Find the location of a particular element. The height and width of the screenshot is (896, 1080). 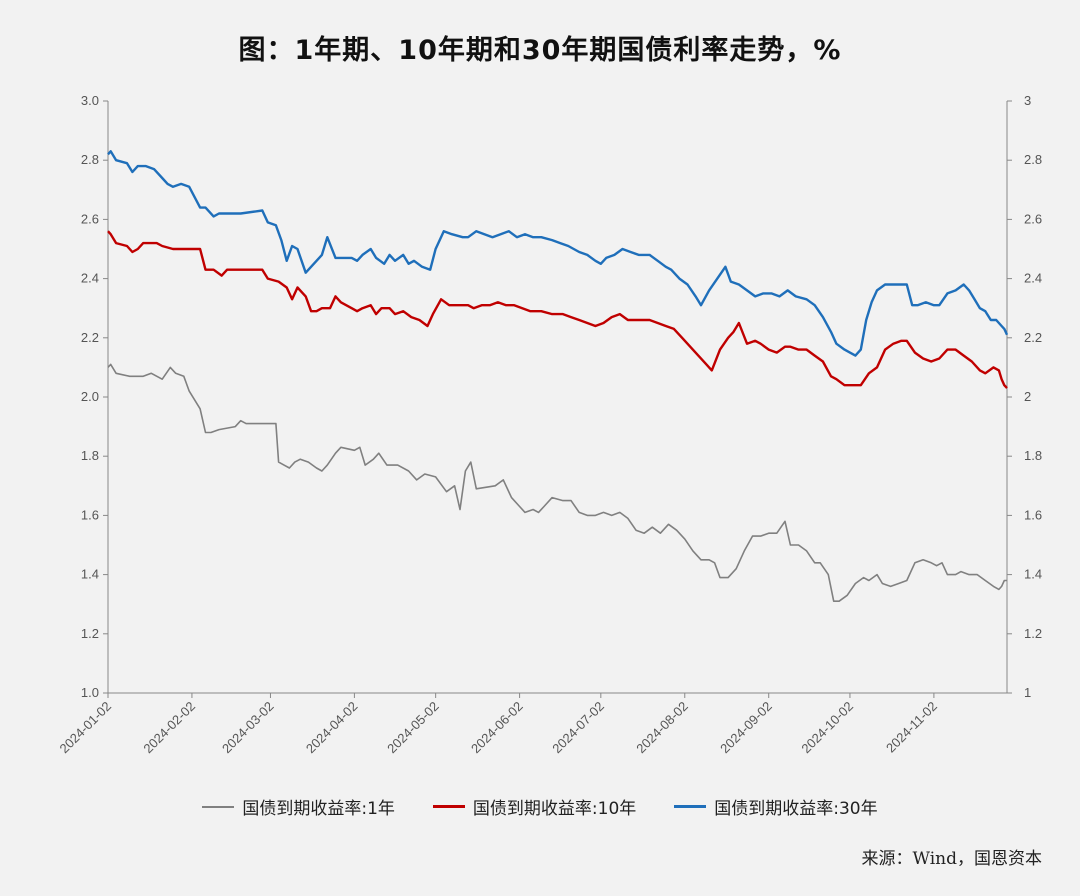

y-right-tick-label: 2.2 is located at coordinates (1033, 337).